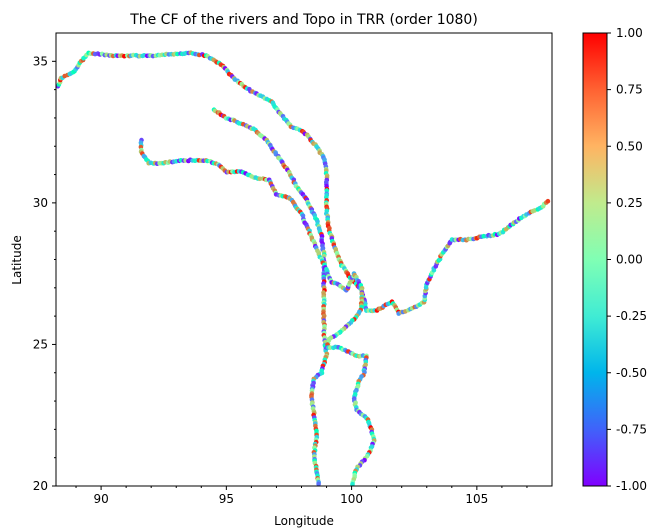  What do you see at coordinates (301, 496) in the screenshot?
I see `x-axis: 90 95 100 105` at bounding box center [301, 496].